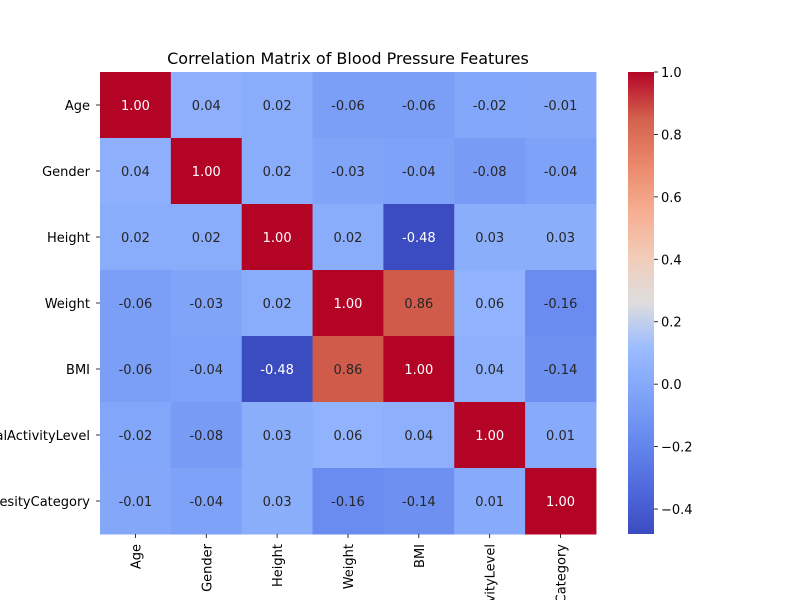 This screenshot has height=600, width=800. What do you see at coordinates (562, 572) in the screenshot?
I see `column-tick-label: ObesityCategory` at bounding box center [562, 572].